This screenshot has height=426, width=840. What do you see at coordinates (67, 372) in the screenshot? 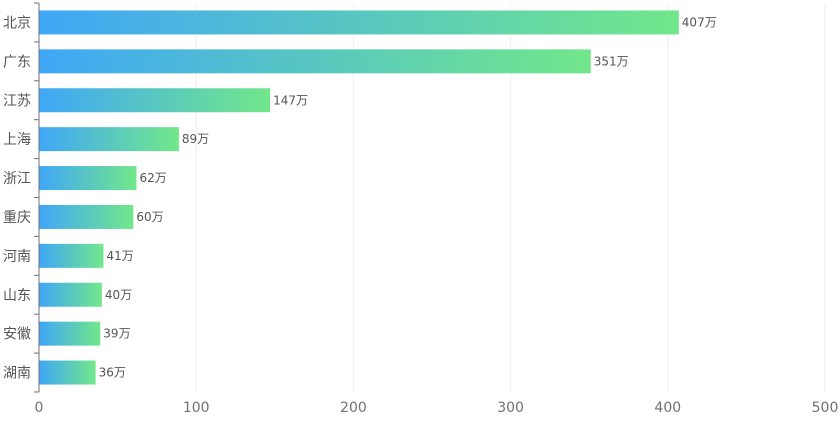
I see `bar-湖南` at bounding box center [67, 372].